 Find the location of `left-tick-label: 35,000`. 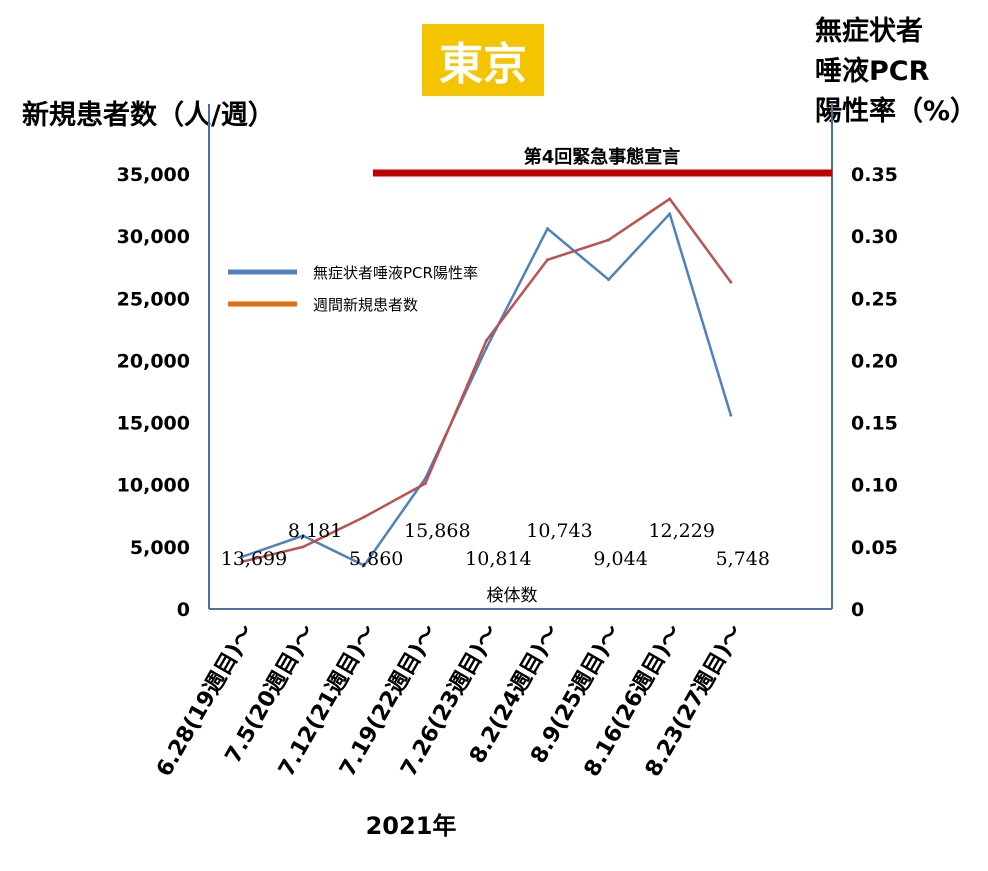

left-tick-label: 35,000 is located at coordinates (153, 175).